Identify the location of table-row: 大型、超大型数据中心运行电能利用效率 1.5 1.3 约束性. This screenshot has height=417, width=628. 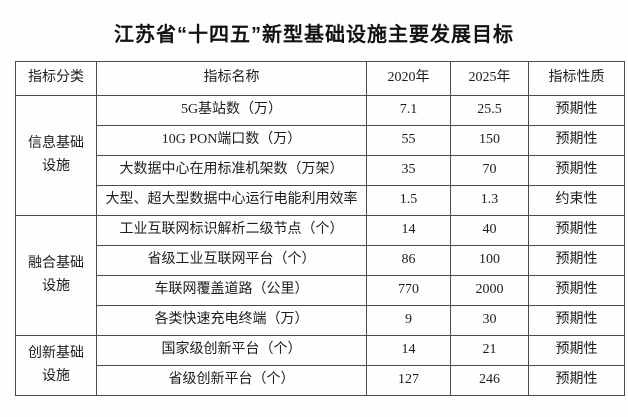
(320, 200).